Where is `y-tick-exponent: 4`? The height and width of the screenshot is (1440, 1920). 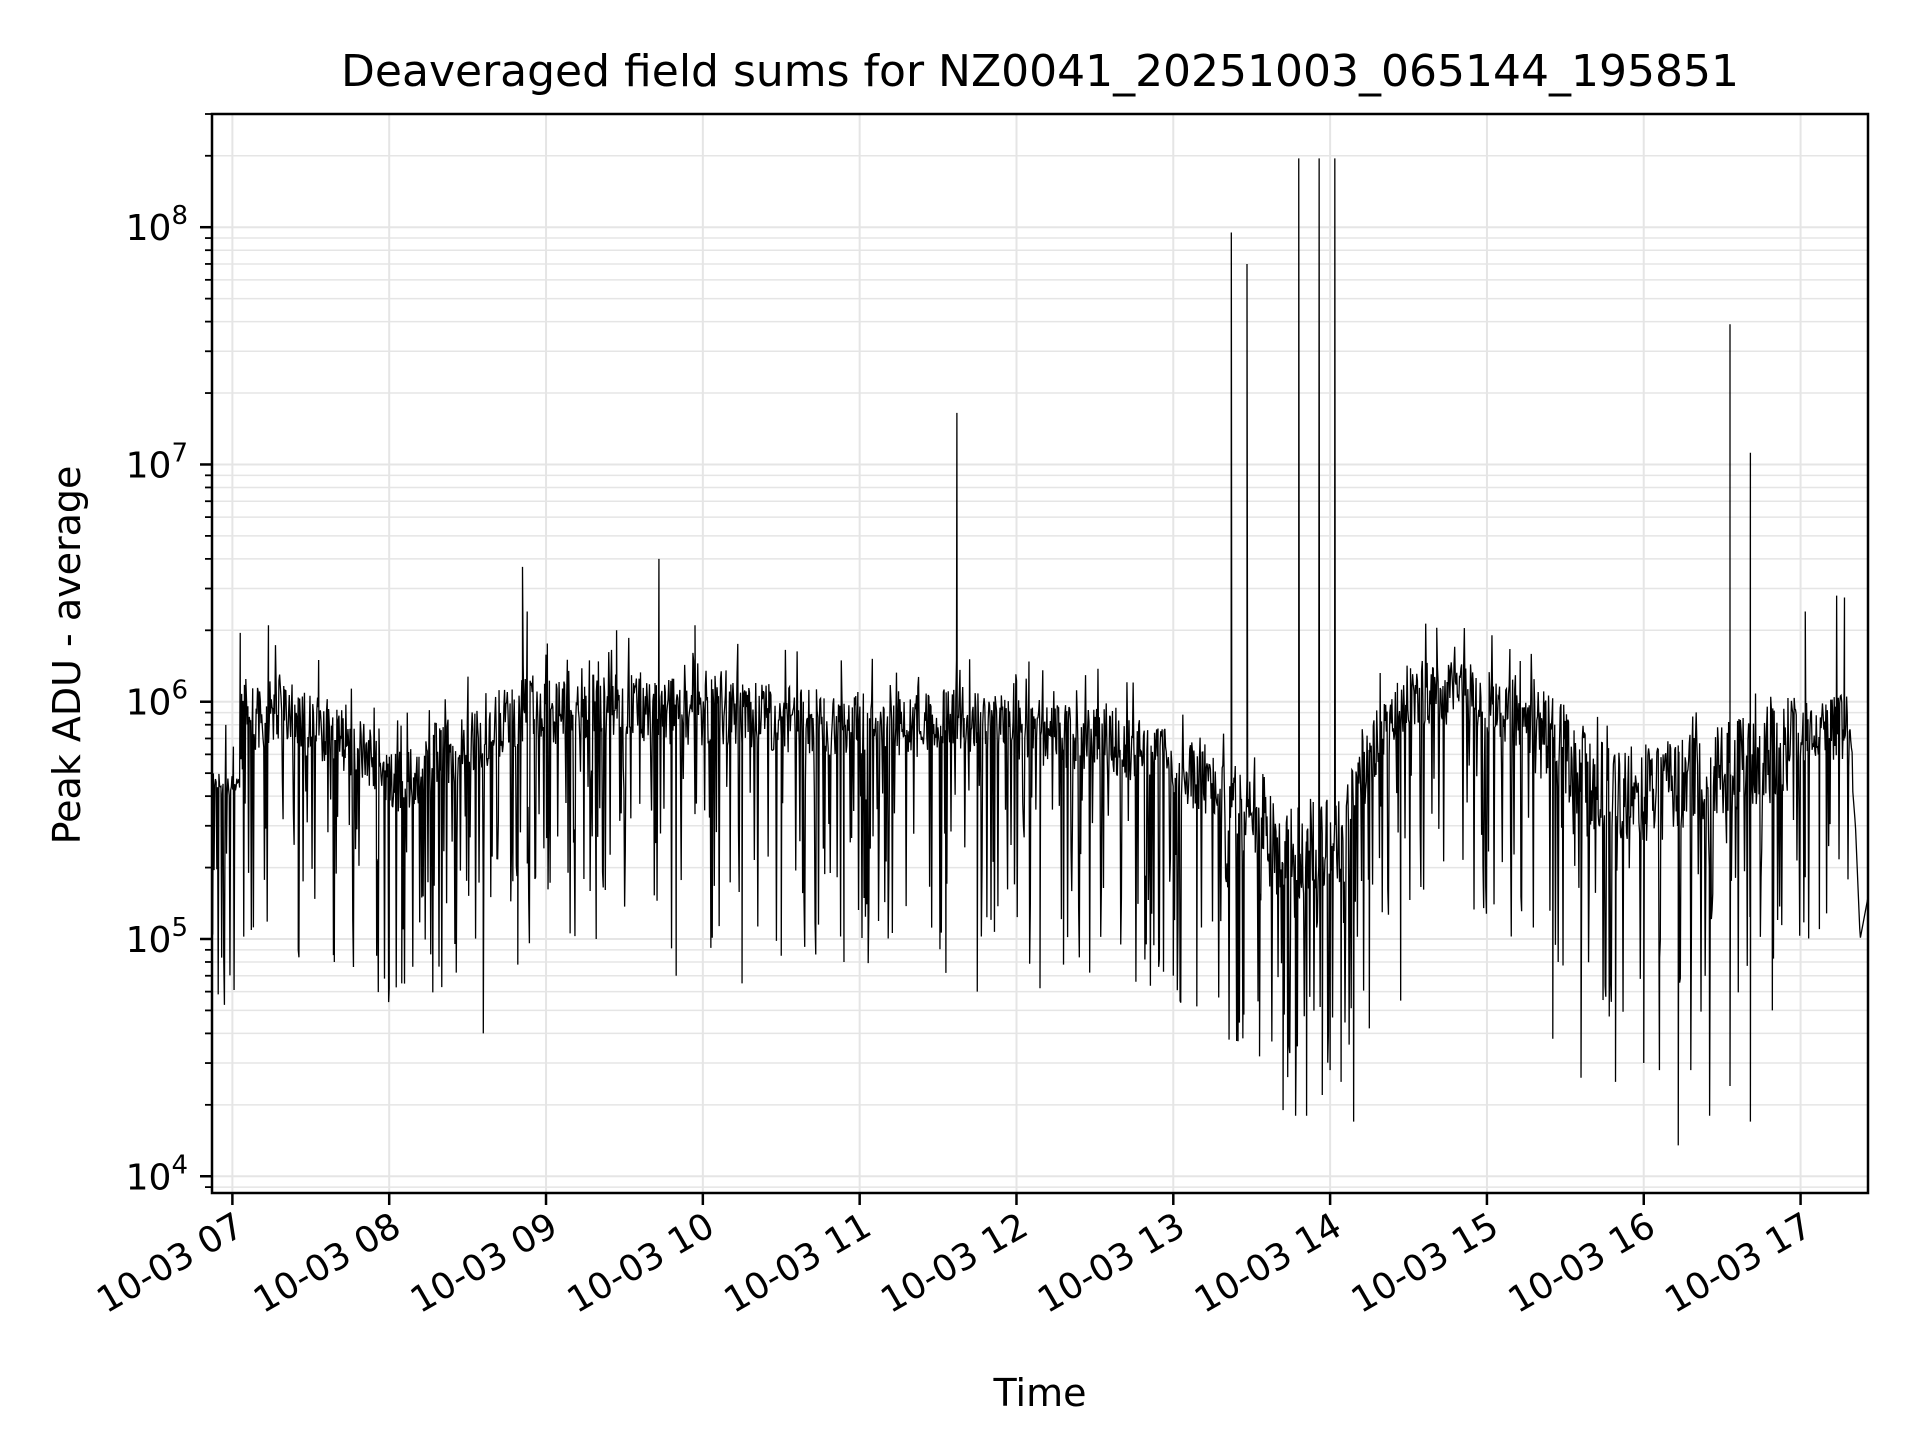
y-tick-exponent: 4 is located at coordinates (179, 1165).